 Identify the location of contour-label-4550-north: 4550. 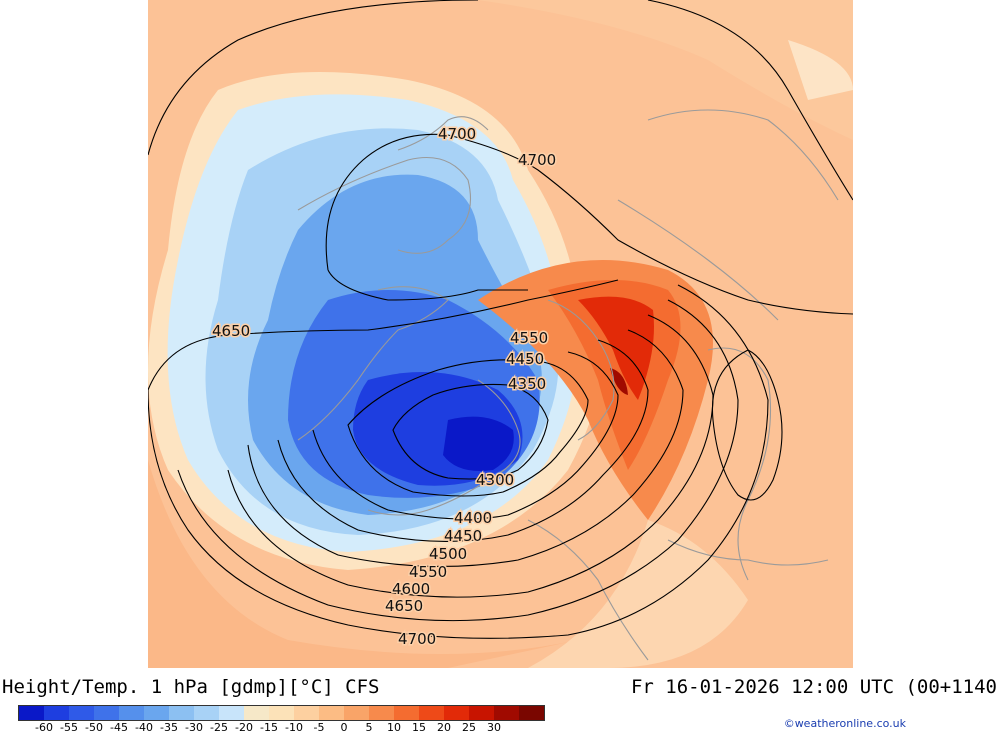
(529, 338).